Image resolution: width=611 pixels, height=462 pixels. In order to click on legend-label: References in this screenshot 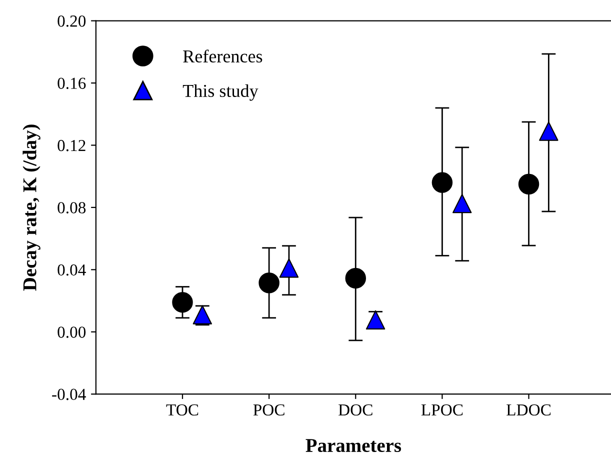, I will do `click(222, 56)`.